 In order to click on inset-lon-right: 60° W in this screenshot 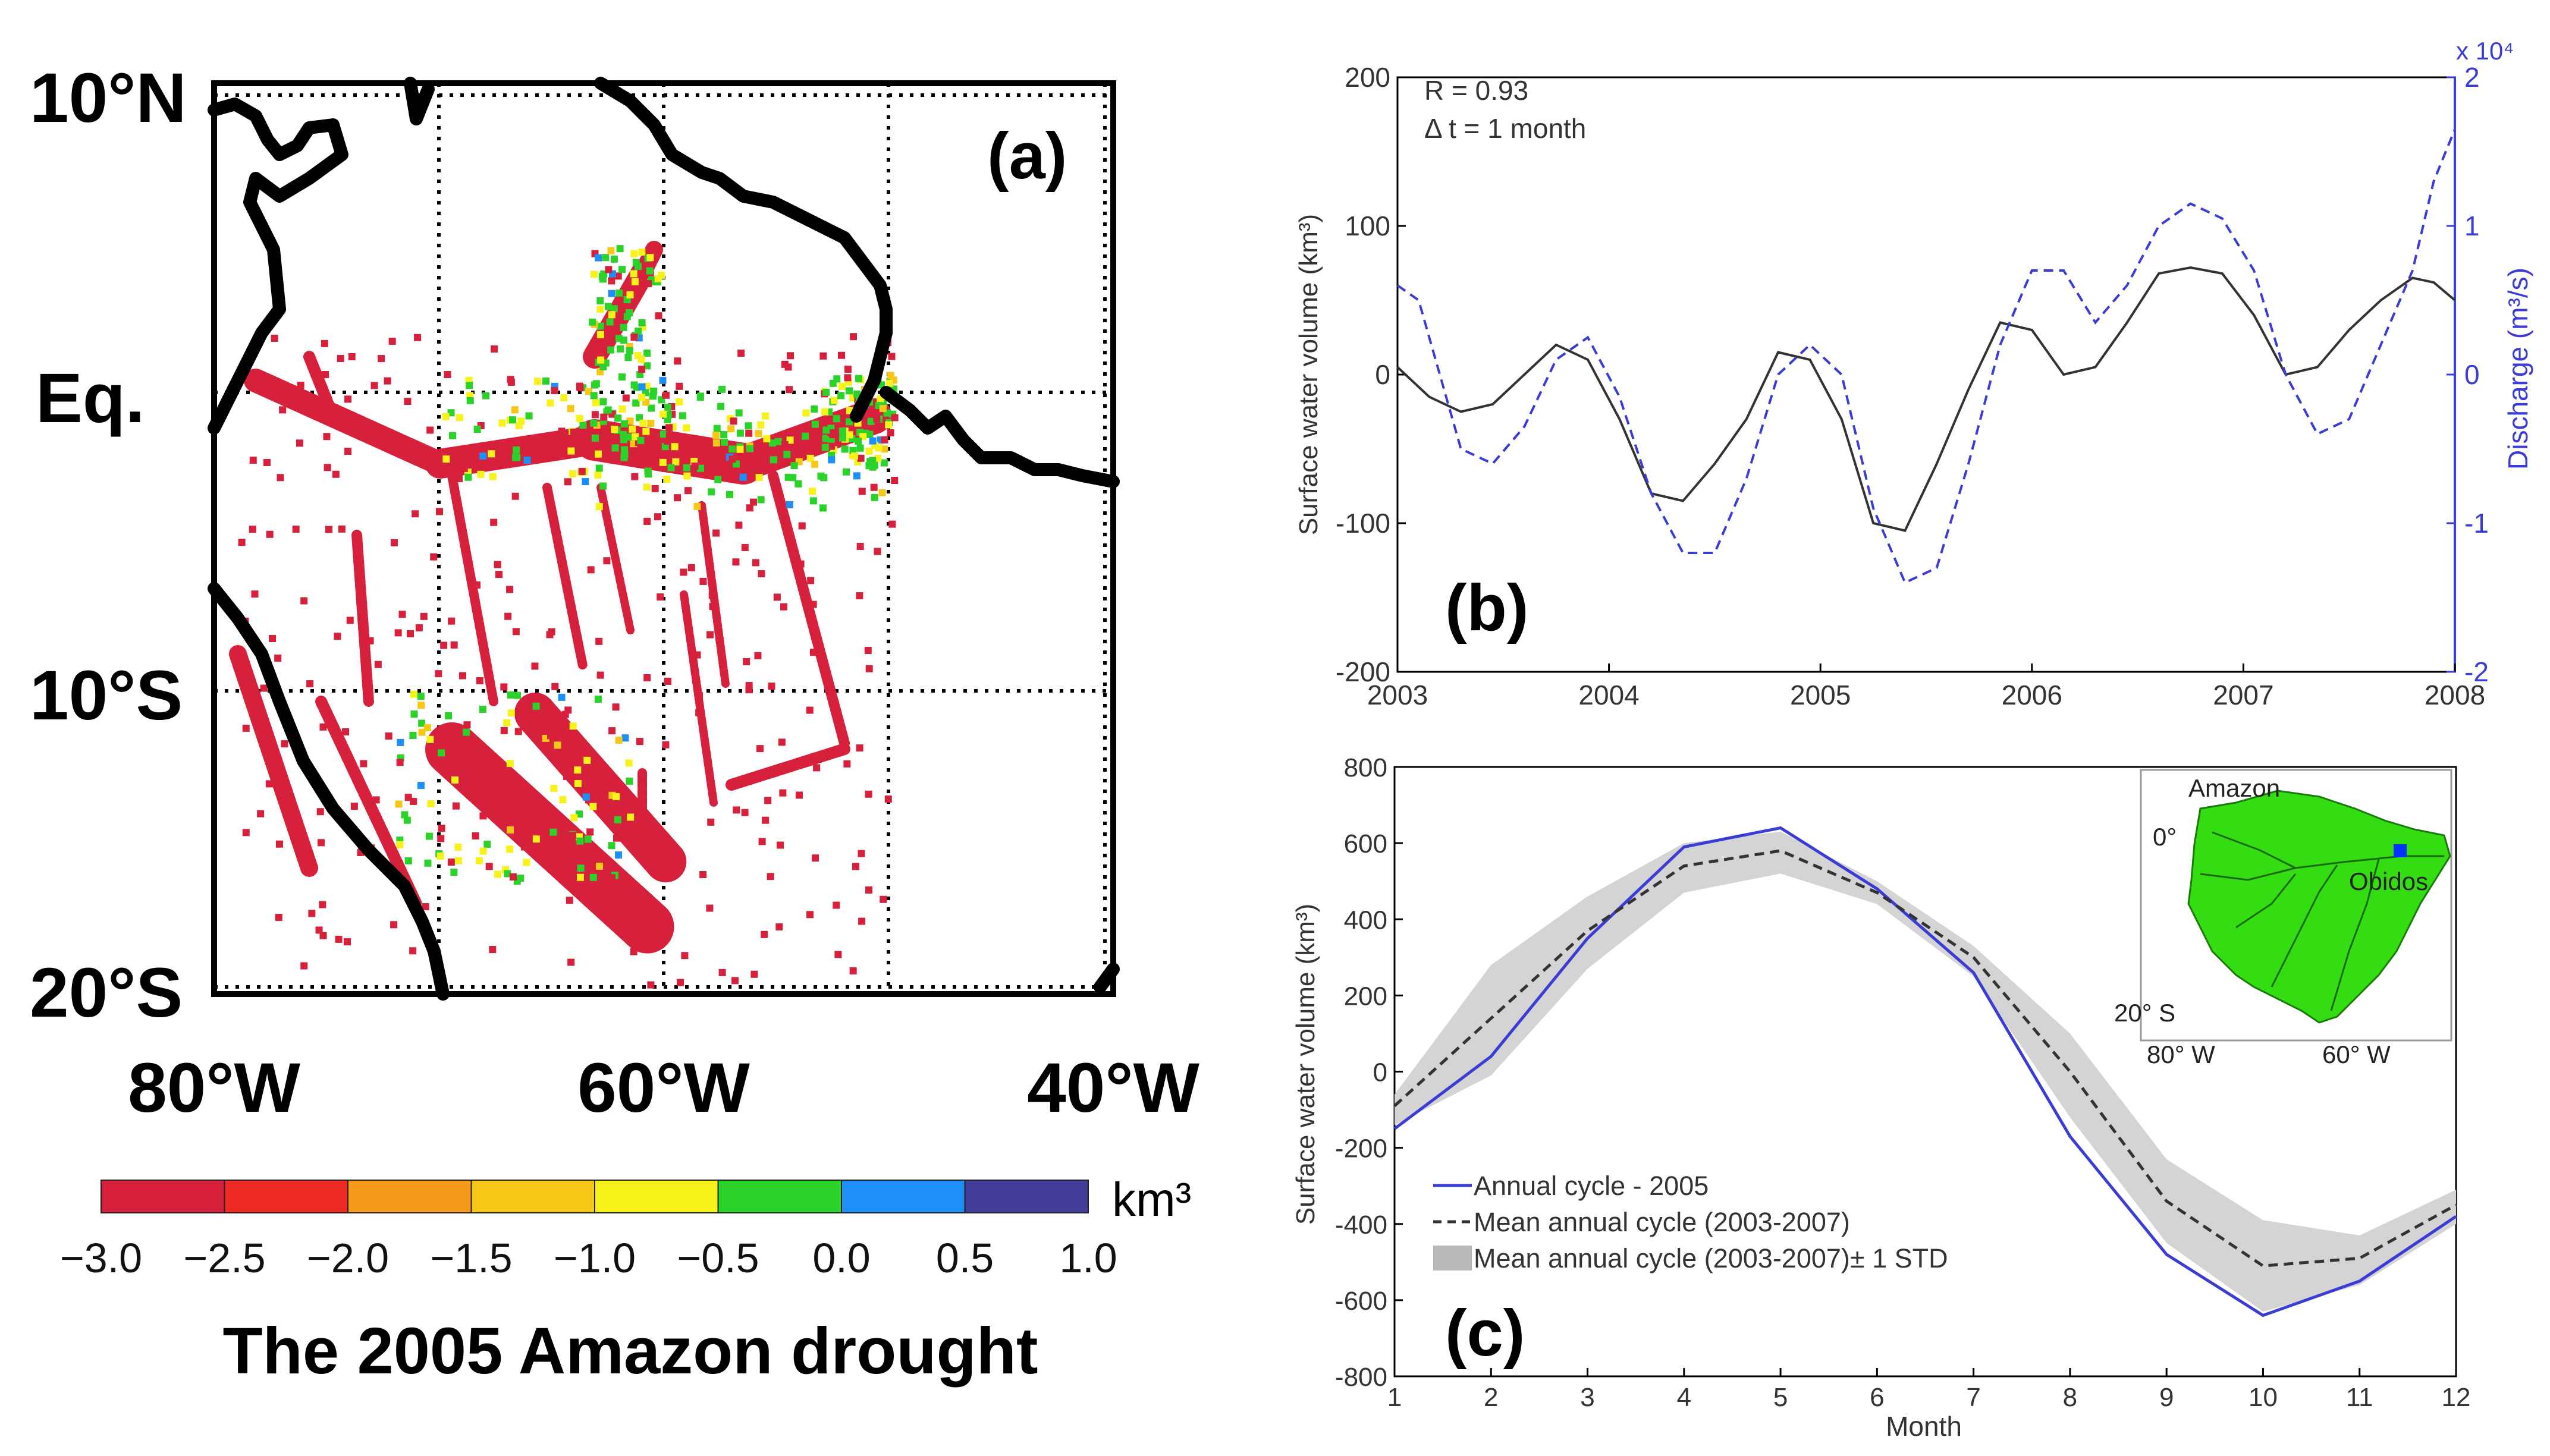, I will do `click(2357, 1054)`.